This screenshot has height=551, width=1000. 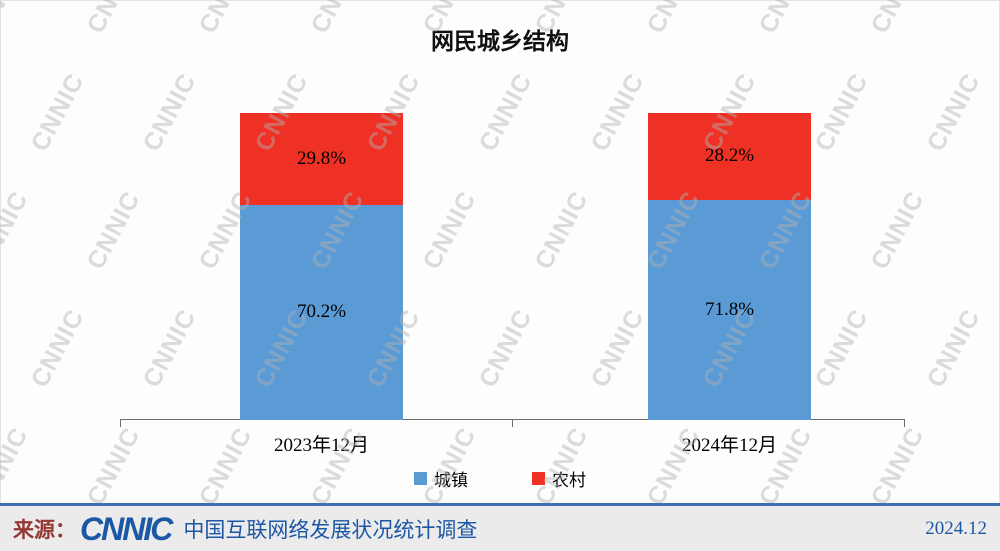 I want to click on data-label: 28.2%, so click(x=729, y=156).